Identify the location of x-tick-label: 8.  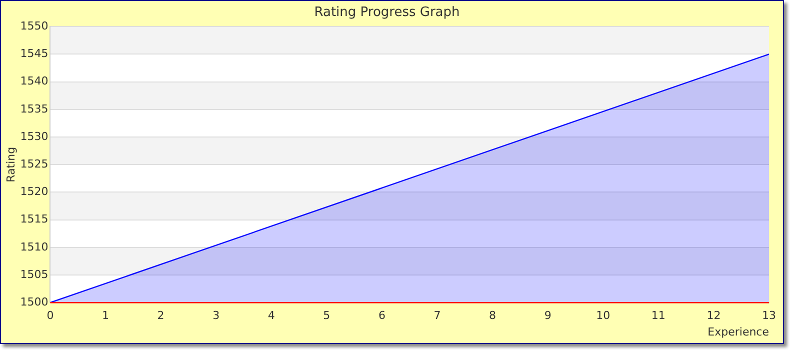
(492, 315).